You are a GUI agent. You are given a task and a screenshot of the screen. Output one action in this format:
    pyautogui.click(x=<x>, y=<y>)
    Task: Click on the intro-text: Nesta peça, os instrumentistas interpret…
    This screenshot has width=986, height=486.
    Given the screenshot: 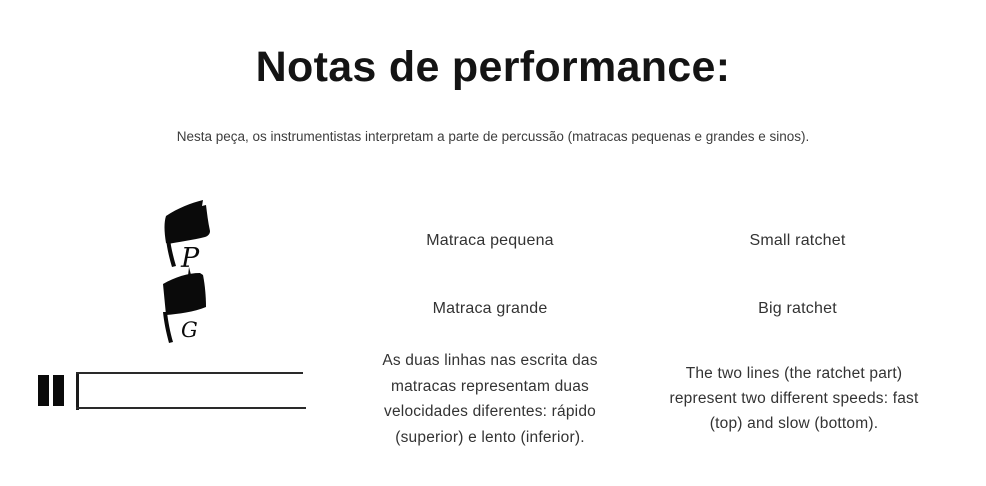 What is the action you would take?
    pyautogui.click(x=493, y=136)
    